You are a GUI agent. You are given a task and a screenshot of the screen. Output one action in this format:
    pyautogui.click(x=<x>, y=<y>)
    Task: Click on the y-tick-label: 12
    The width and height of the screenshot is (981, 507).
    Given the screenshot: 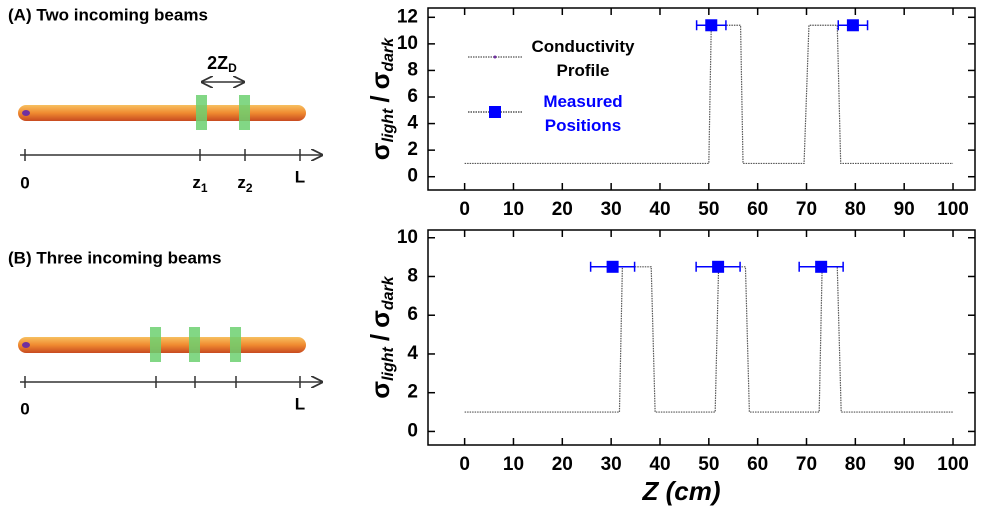 What is the action you would take?
    pyautogui.click(x=407, y=16)
    